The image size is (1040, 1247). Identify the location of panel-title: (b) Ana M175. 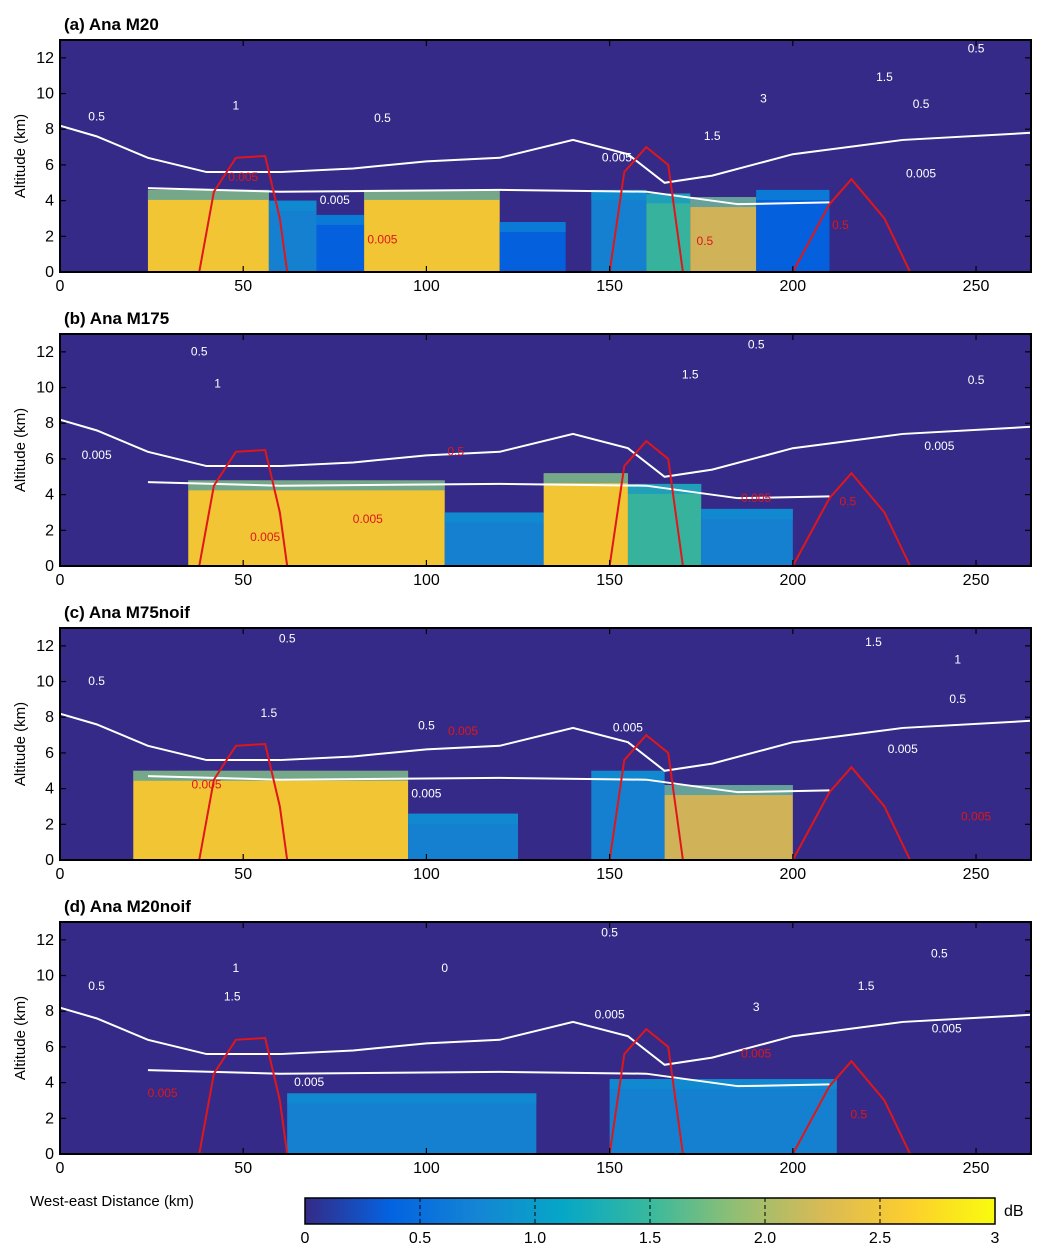
(116, 318).